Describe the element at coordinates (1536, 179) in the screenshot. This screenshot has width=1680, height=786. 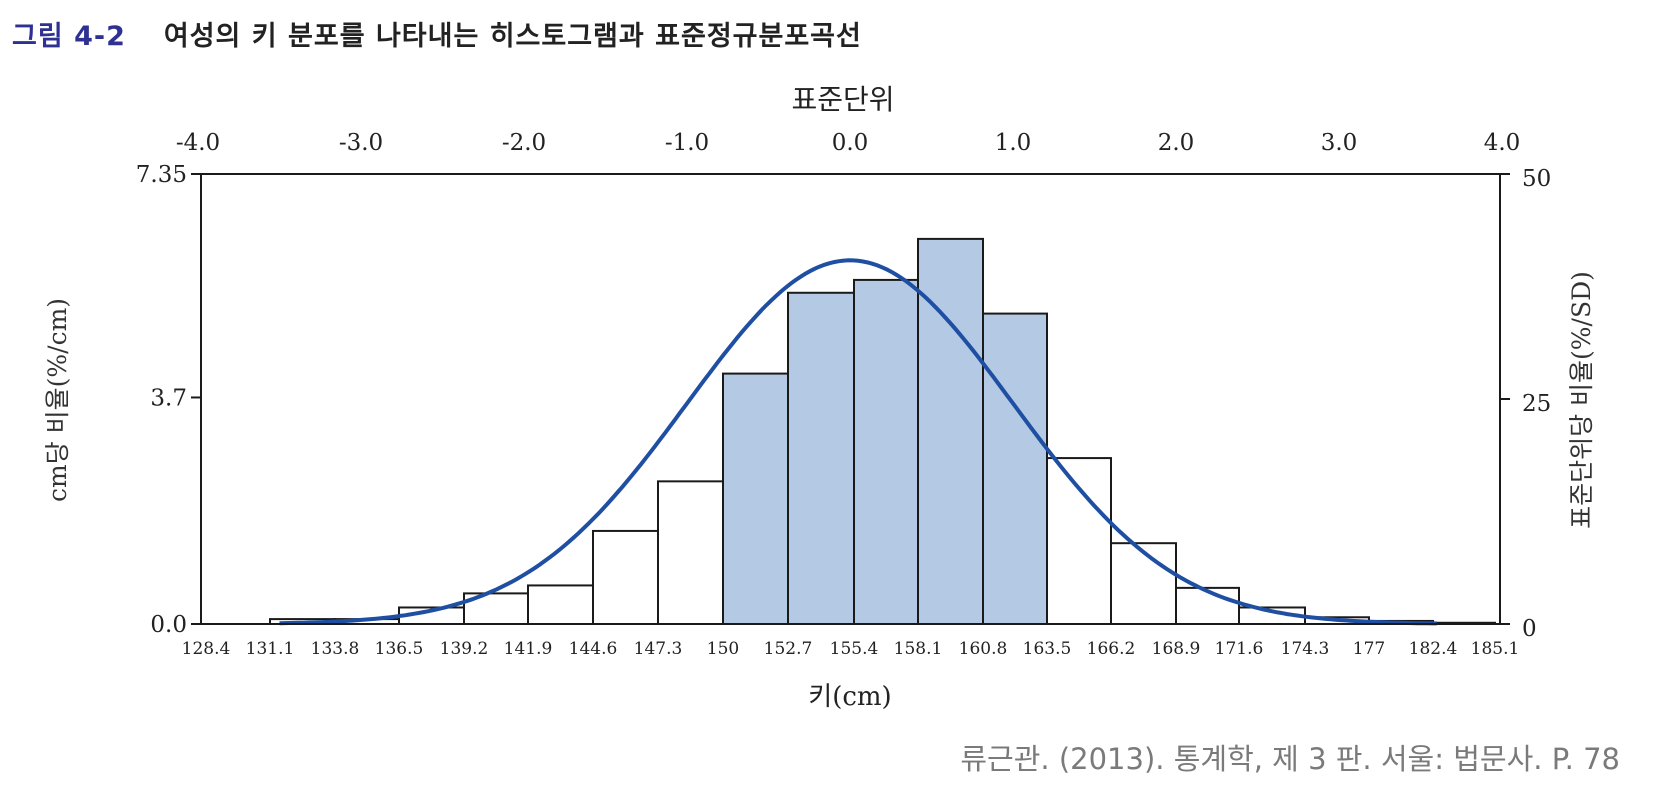
I see `right-tick-label: 50` at that location.